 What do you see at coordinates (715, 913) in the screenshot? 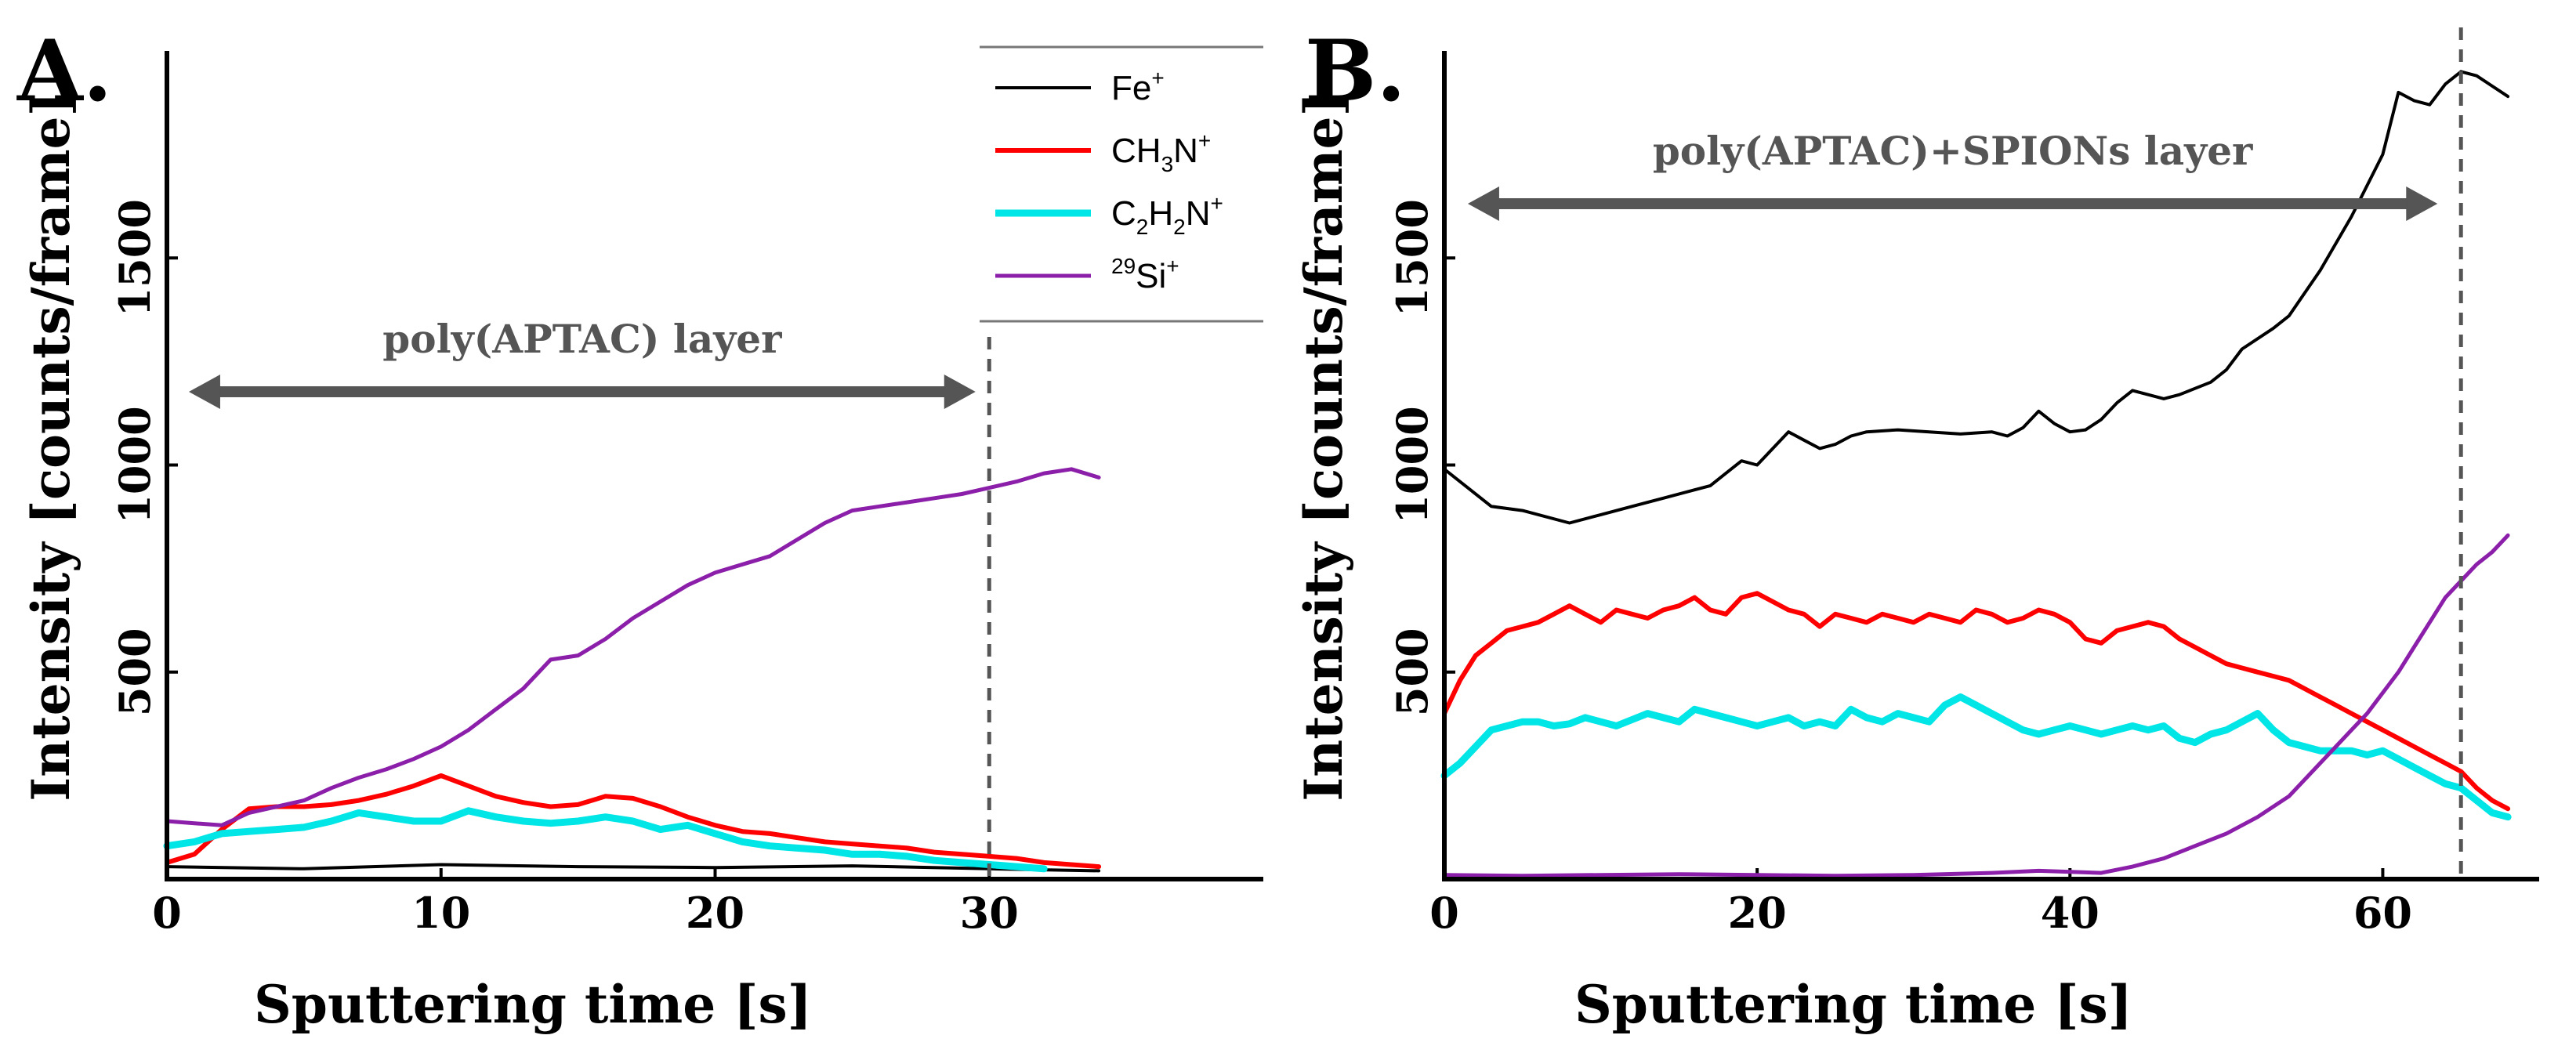
I see `panel-a-x-tick-label: 20` at bounding box center [715, 913].